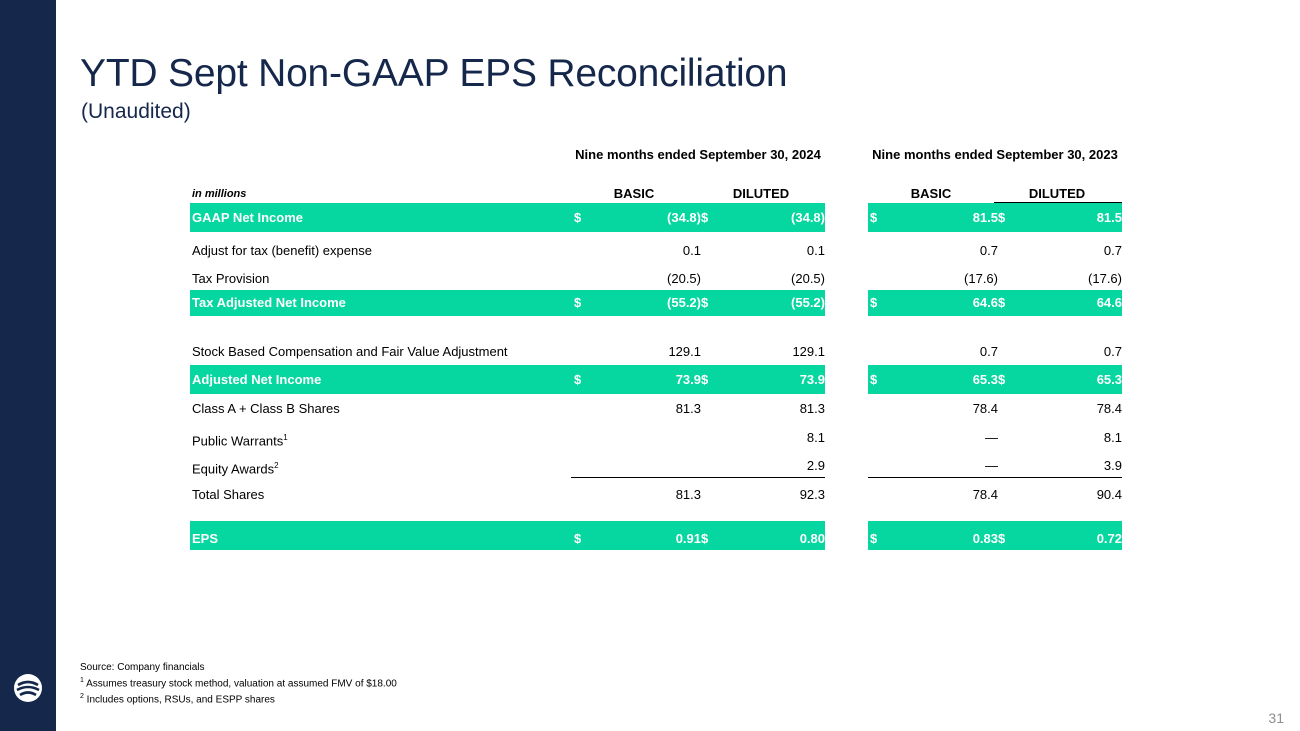  Describe the element at coordinates (28, 688) in the screenshot. I see `company-logo-icon` at that location.